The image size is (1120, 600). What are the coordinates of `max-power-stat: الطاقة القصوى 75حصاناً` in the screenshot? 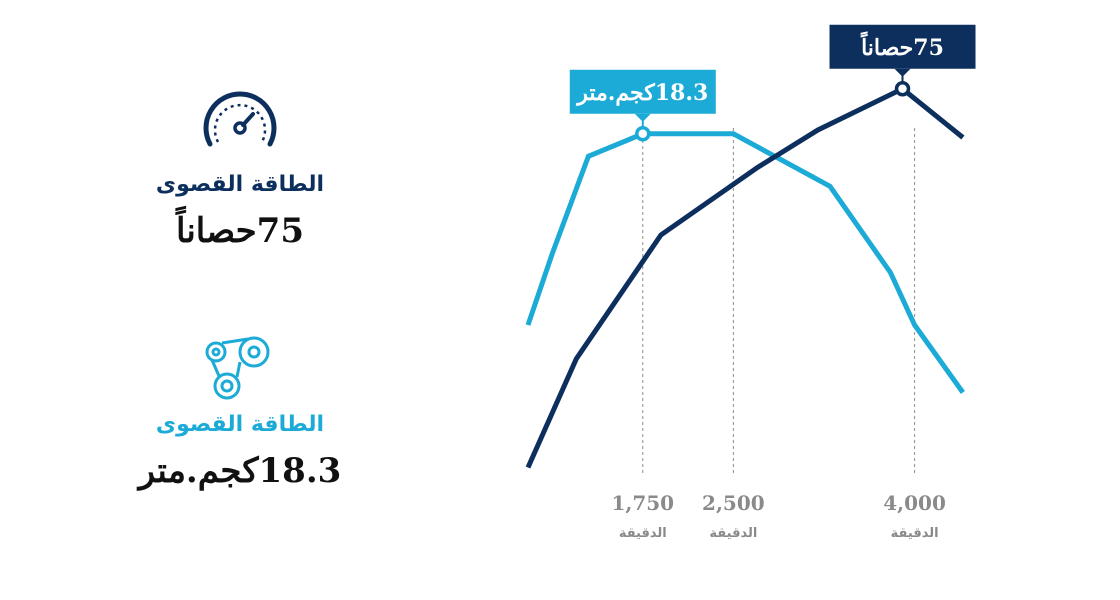 It's located at (240, 169).